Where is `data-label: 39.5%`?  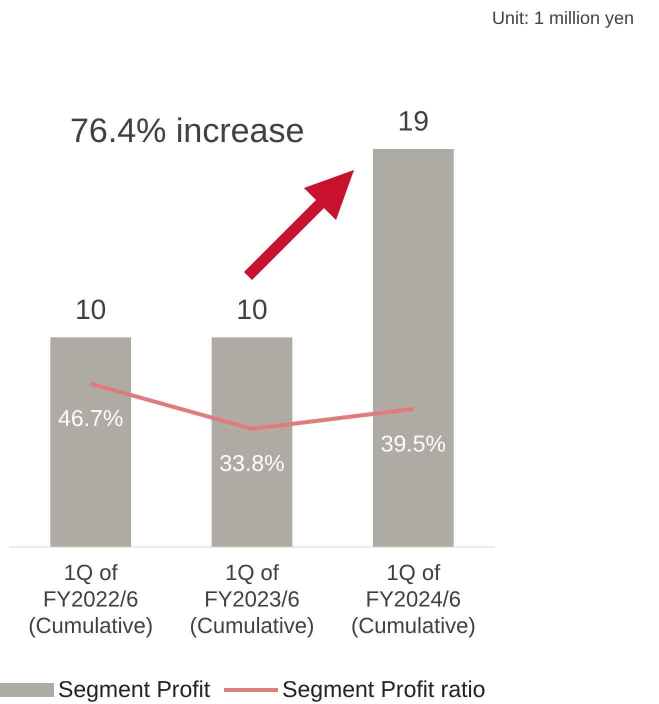
data-label: 39.5% is located at coordinates (413, 443).